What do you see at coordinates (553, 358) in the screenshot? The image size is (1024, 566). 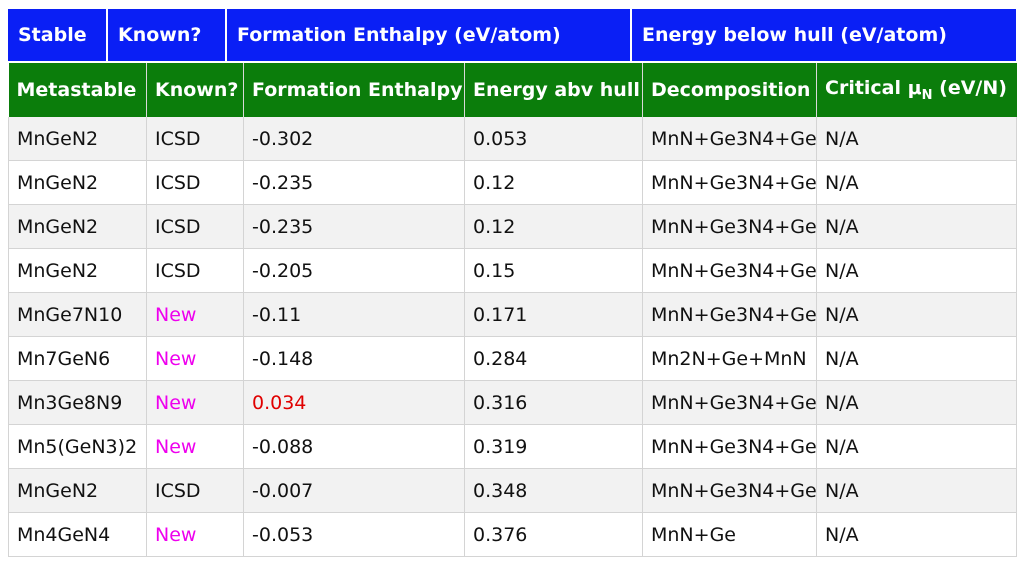 I see `cell-energy: 0.284` at bounding box center [553, 358].